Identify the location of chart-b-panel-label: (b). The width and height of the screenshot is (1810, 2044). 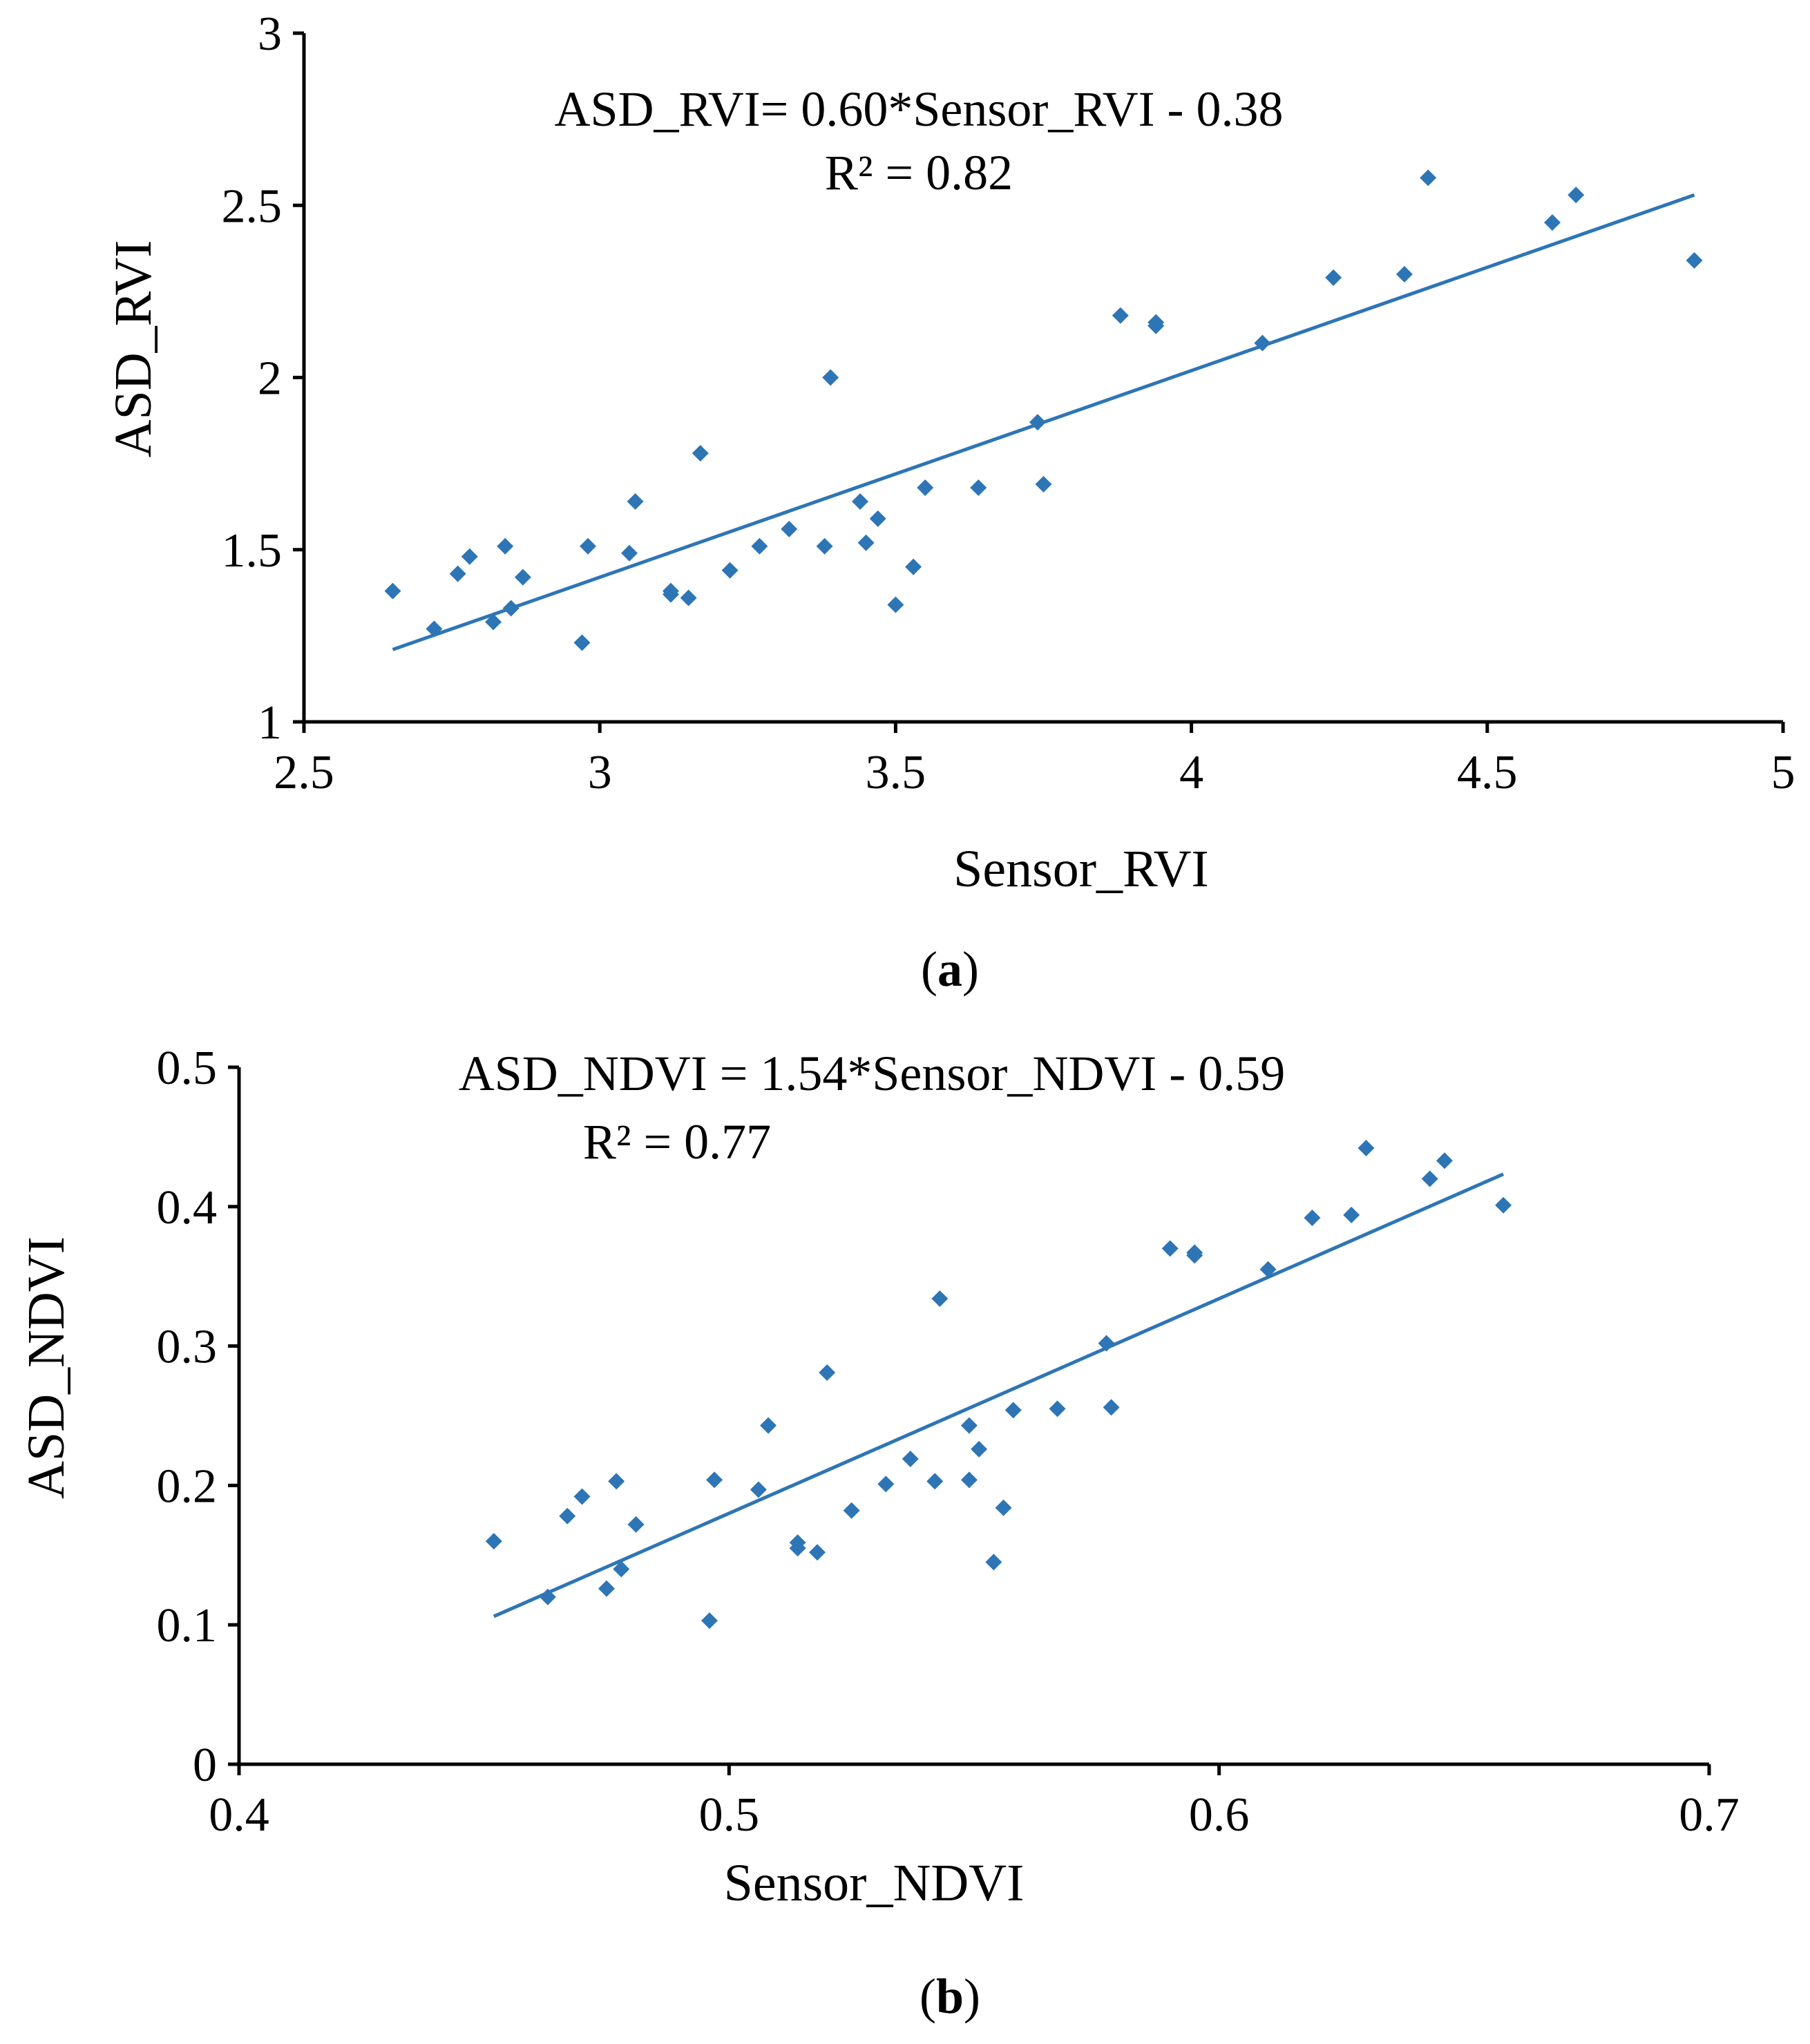
(950, 1996).